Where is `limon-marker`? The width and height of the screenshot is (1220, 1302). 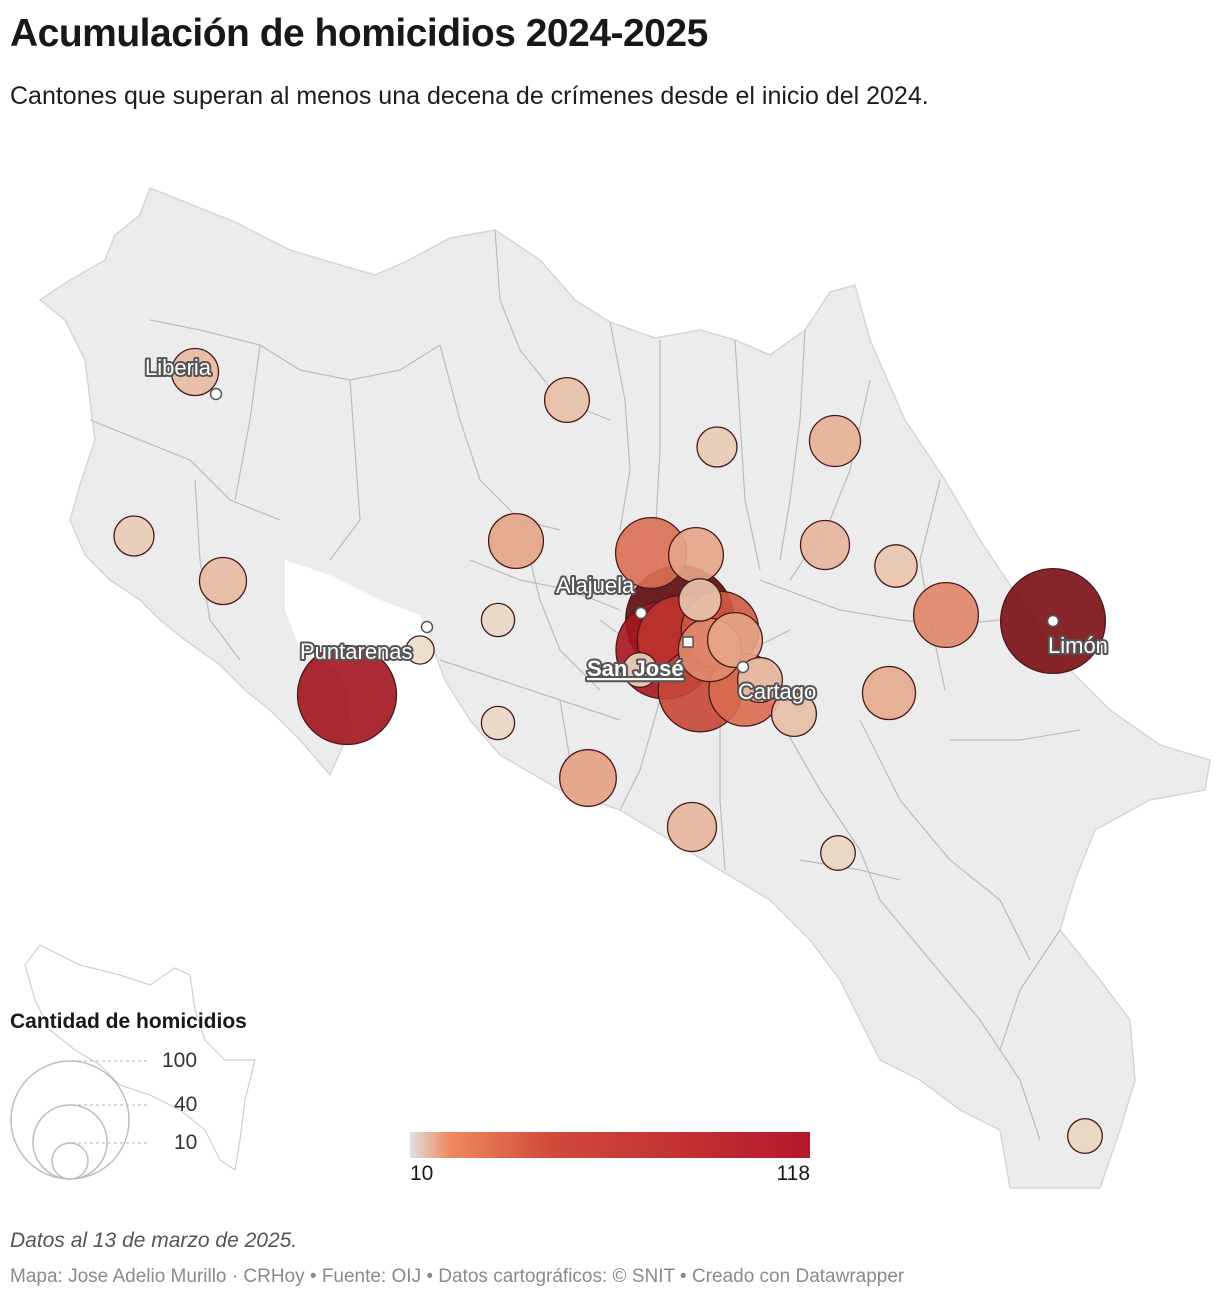
limon-marker is located at coordinates (1053, 621).